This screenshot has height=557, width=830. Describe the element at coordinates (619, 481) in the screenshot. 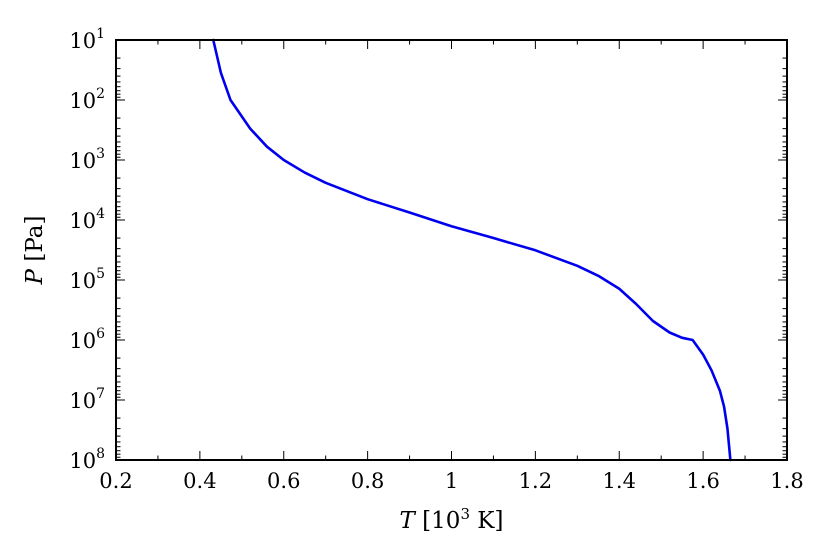

I see `x-tick-label: 1.4` at that location.